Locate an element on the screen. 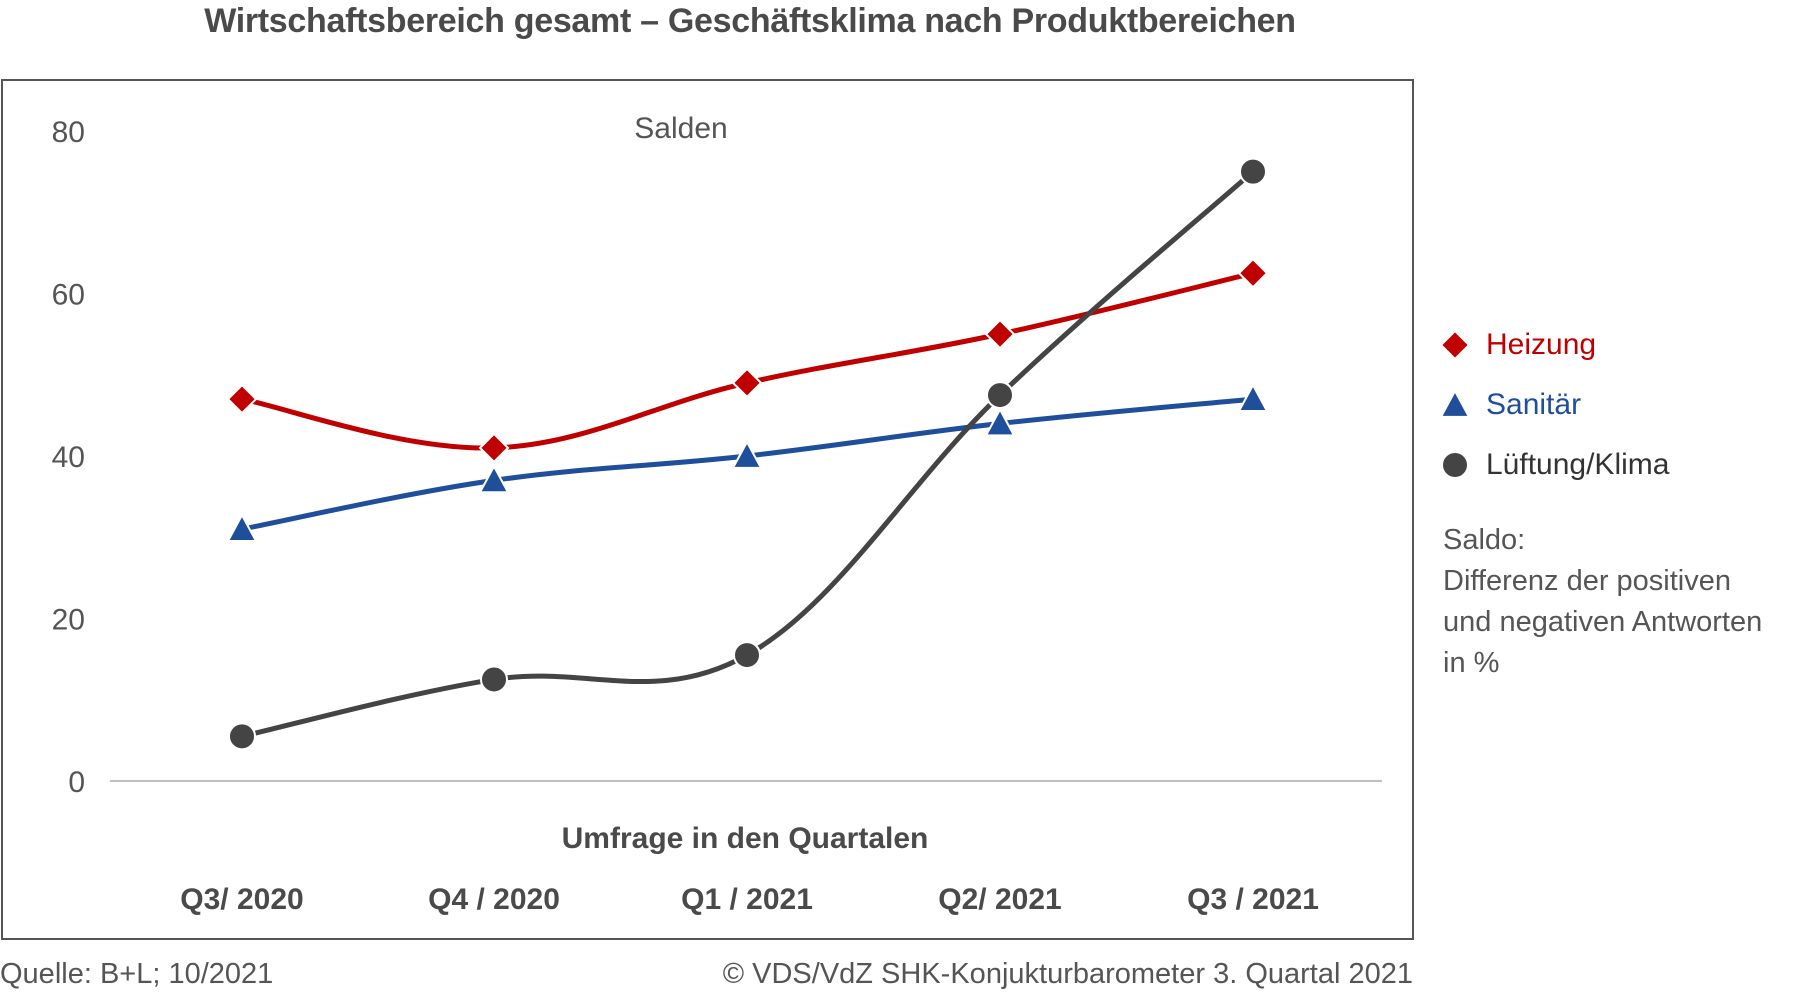  diamond-marker-icon is located at coordinates (1455, 345).